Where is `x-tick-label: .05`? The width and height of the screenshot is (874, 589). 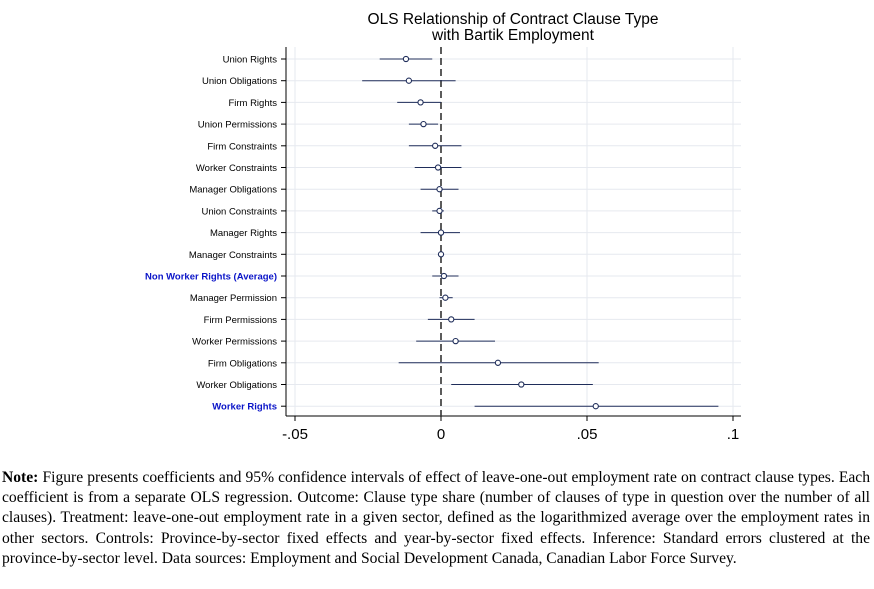 x-tick-label: .05 is located at coordinates (587, 434).